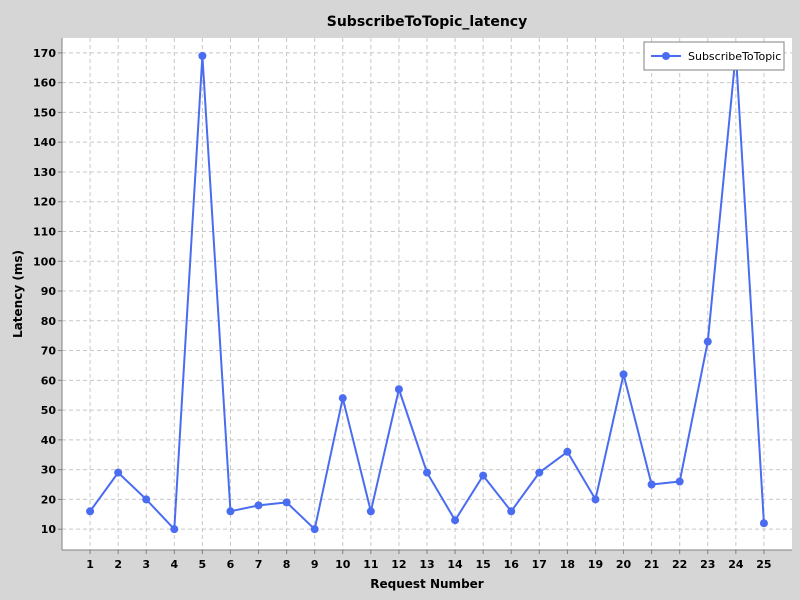 The width and height of the screenshot is (800, 600). I want to click on y-tick-label: 50, so click(49, 410).